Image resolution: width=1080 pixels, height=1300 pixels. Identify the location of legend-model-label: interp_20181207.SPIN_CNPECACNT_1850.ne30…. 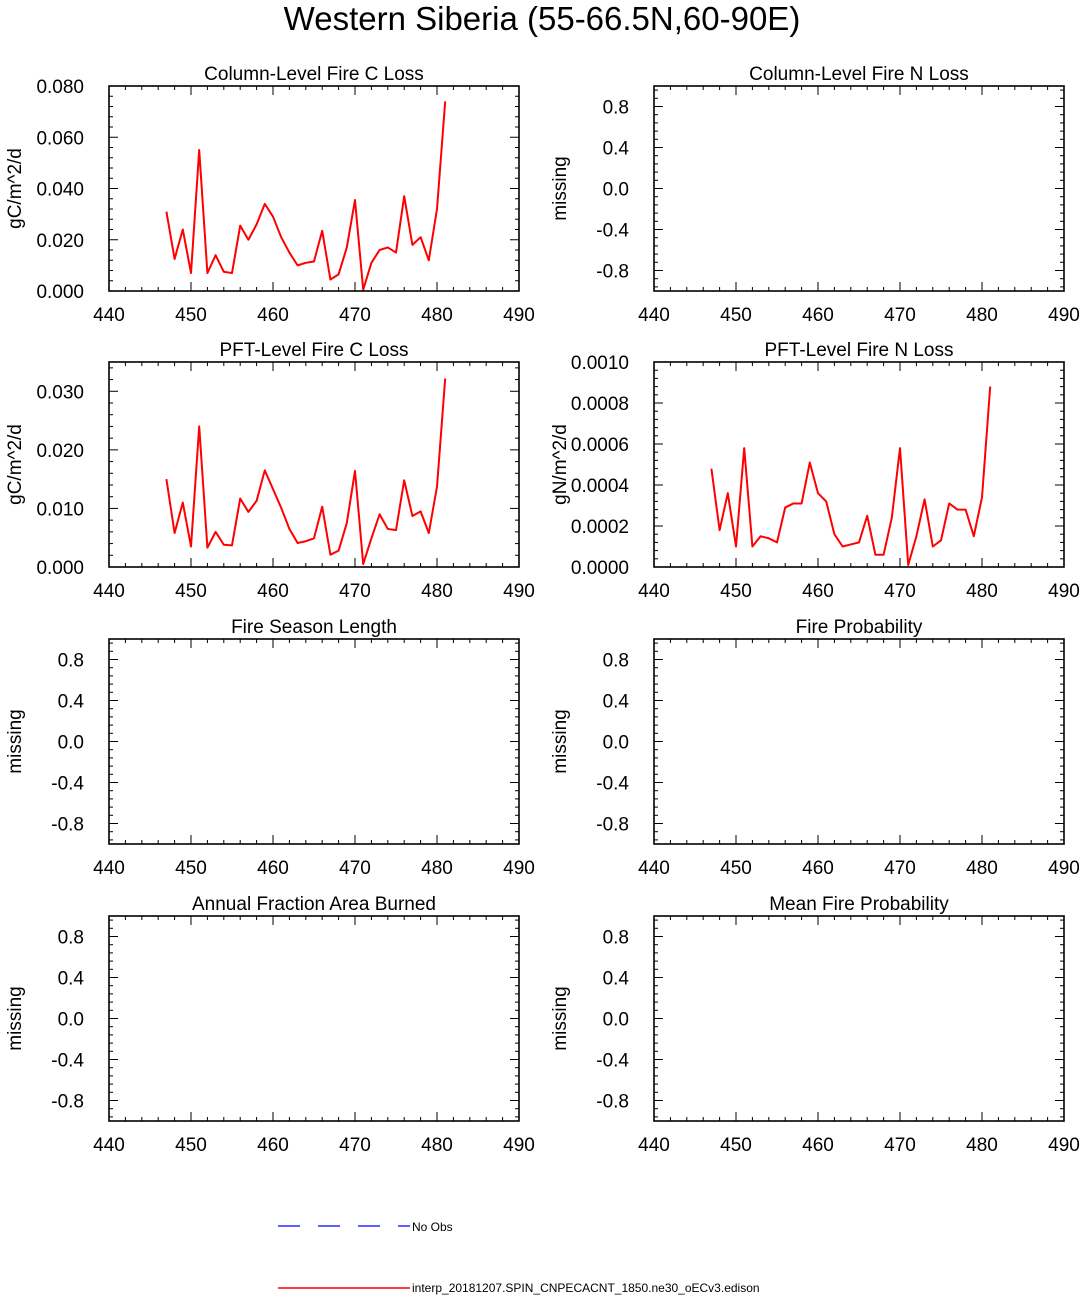
(586, 1288).